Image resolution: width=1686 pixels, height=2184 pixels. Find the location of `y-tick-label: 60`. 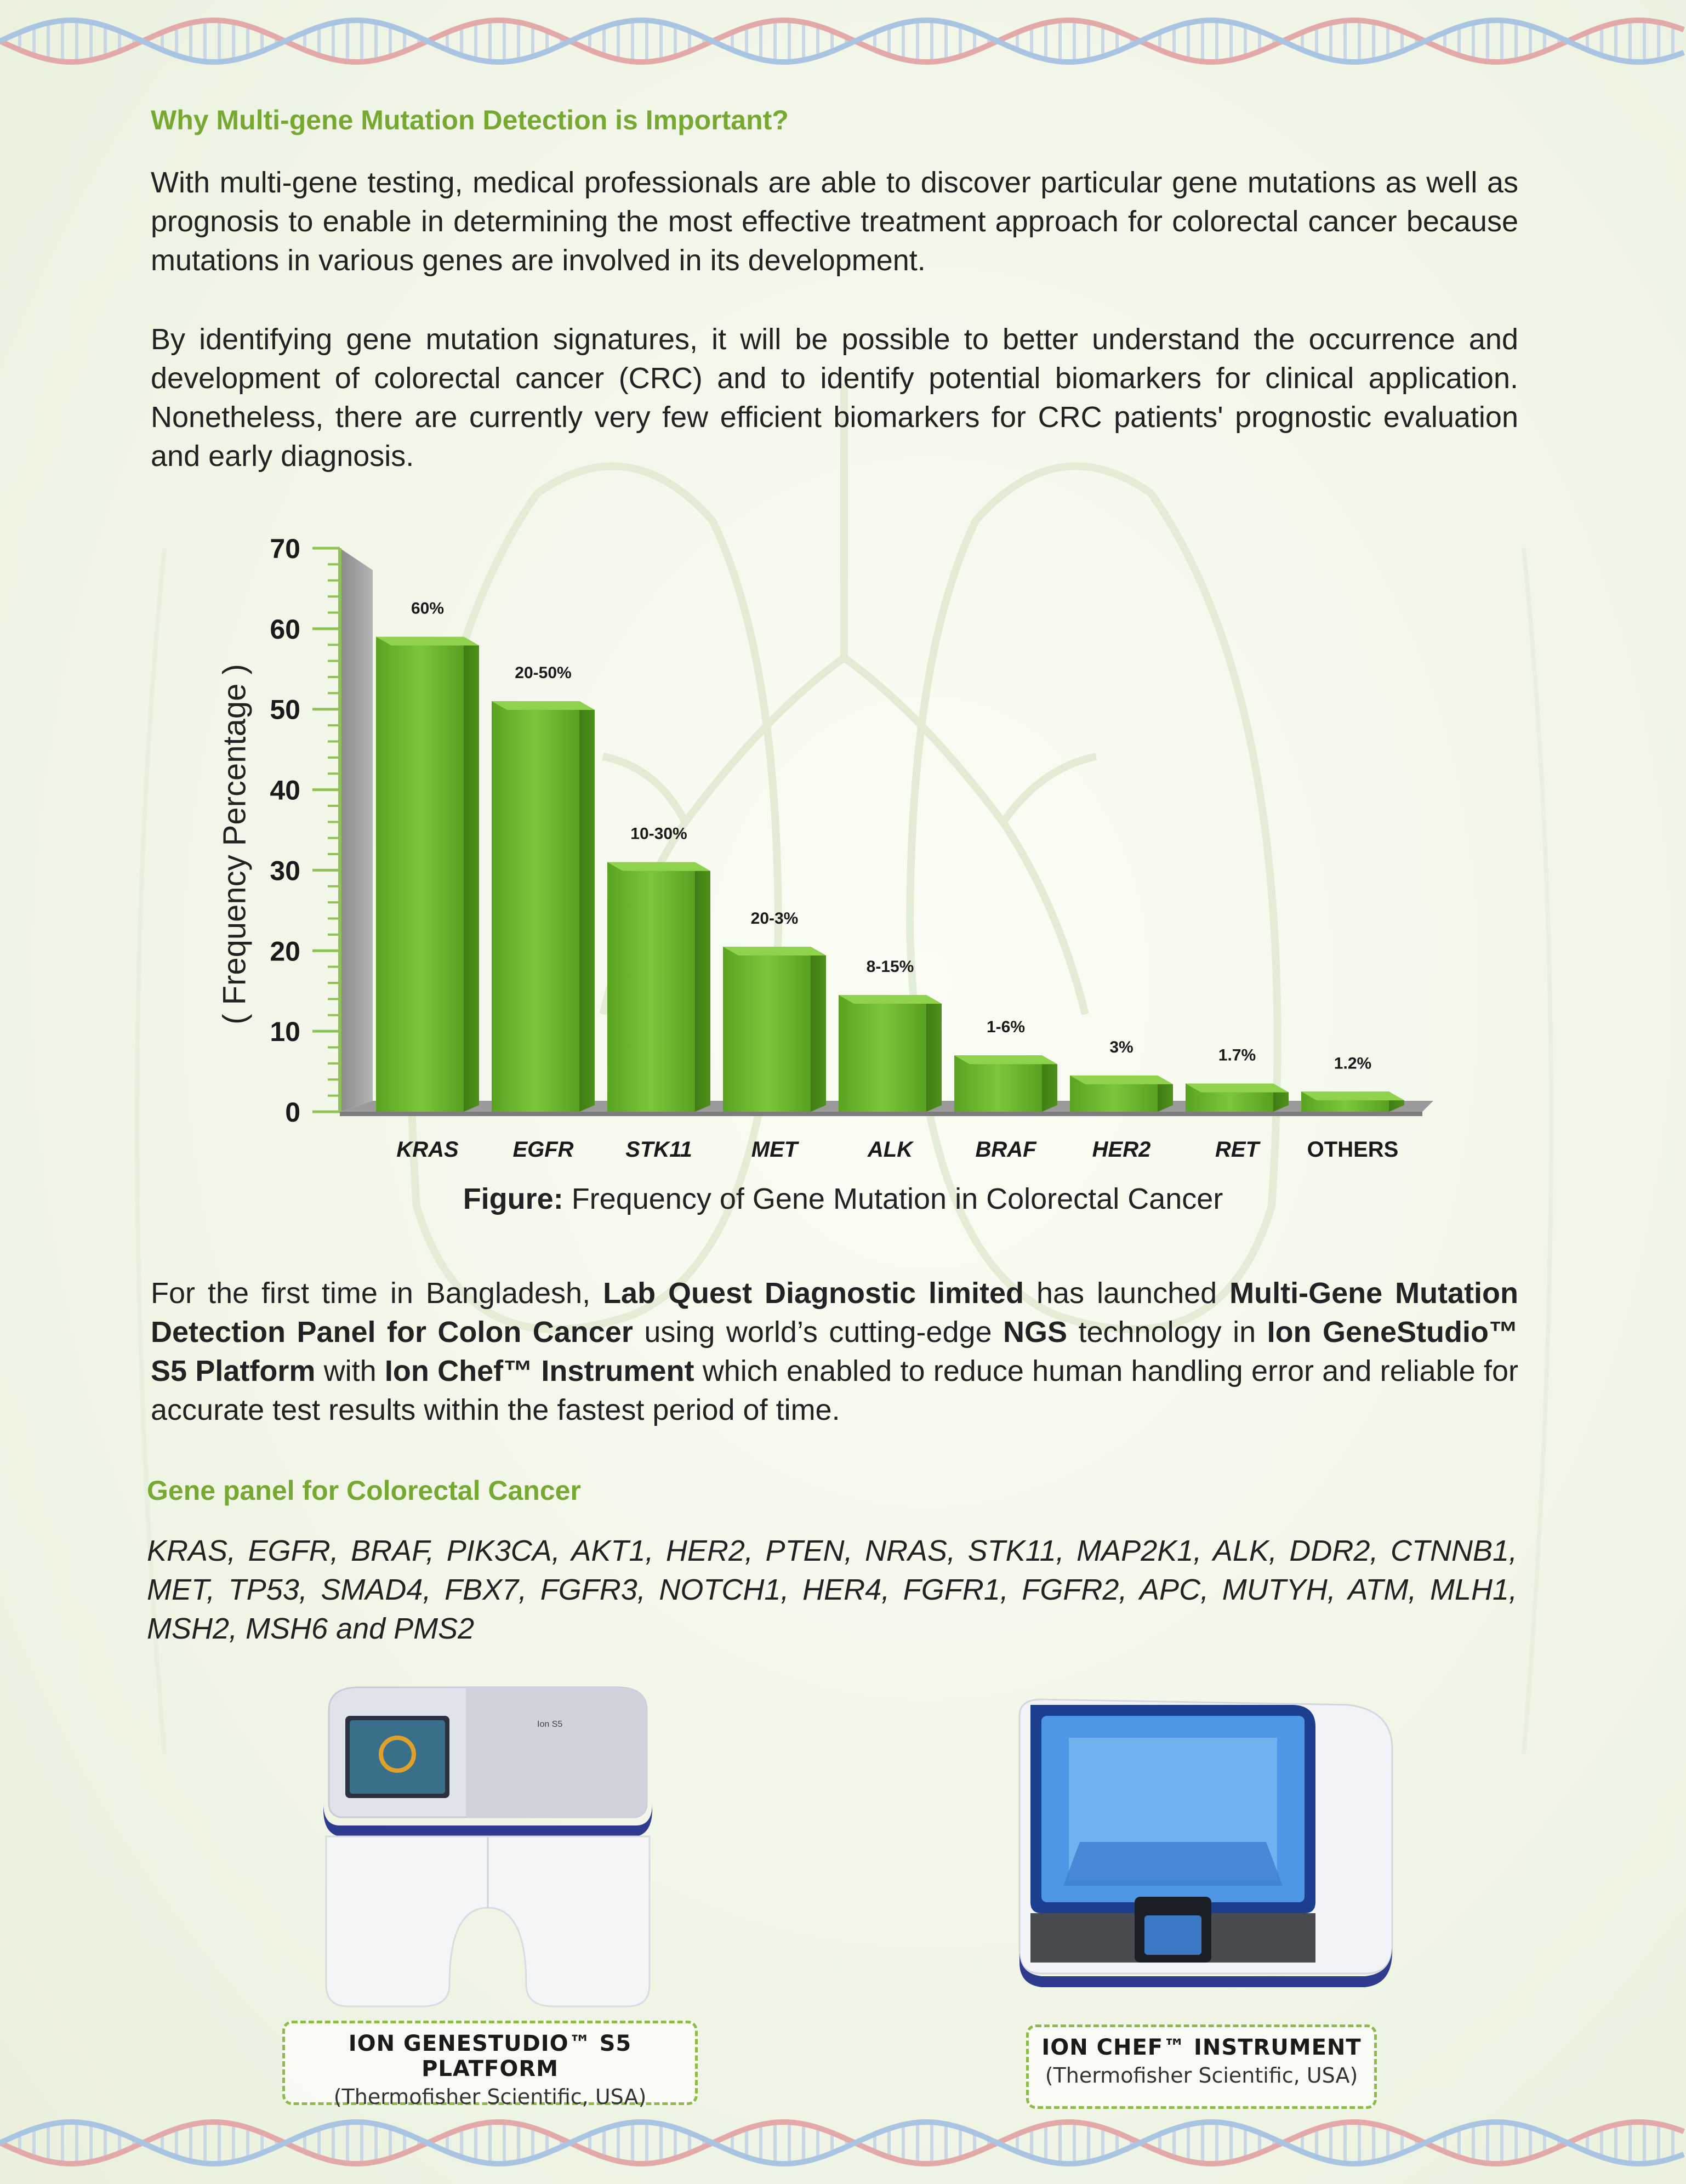

y-tick-label: 60 is located at coordinates (285, 629).